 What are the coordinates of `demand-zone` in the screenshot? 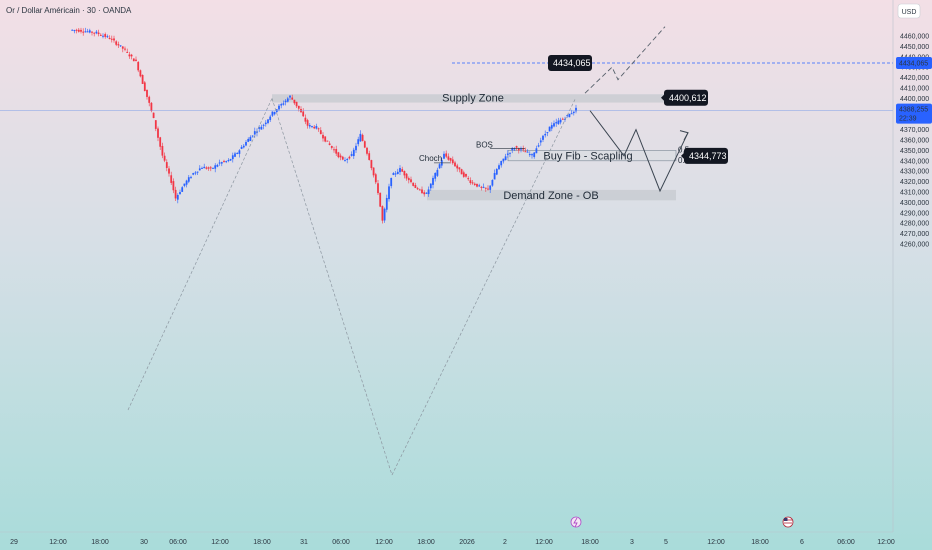 It's located at (551, 195).